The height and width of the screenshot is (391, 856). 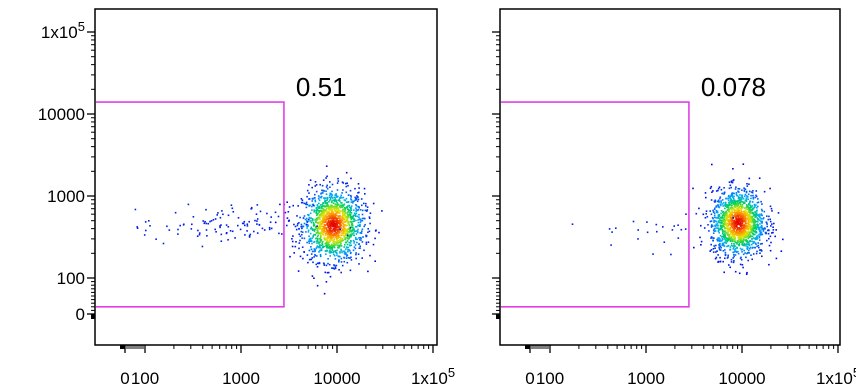 I want to click on y-tick-label: 1x10⁵, so click(x=63, y=30).